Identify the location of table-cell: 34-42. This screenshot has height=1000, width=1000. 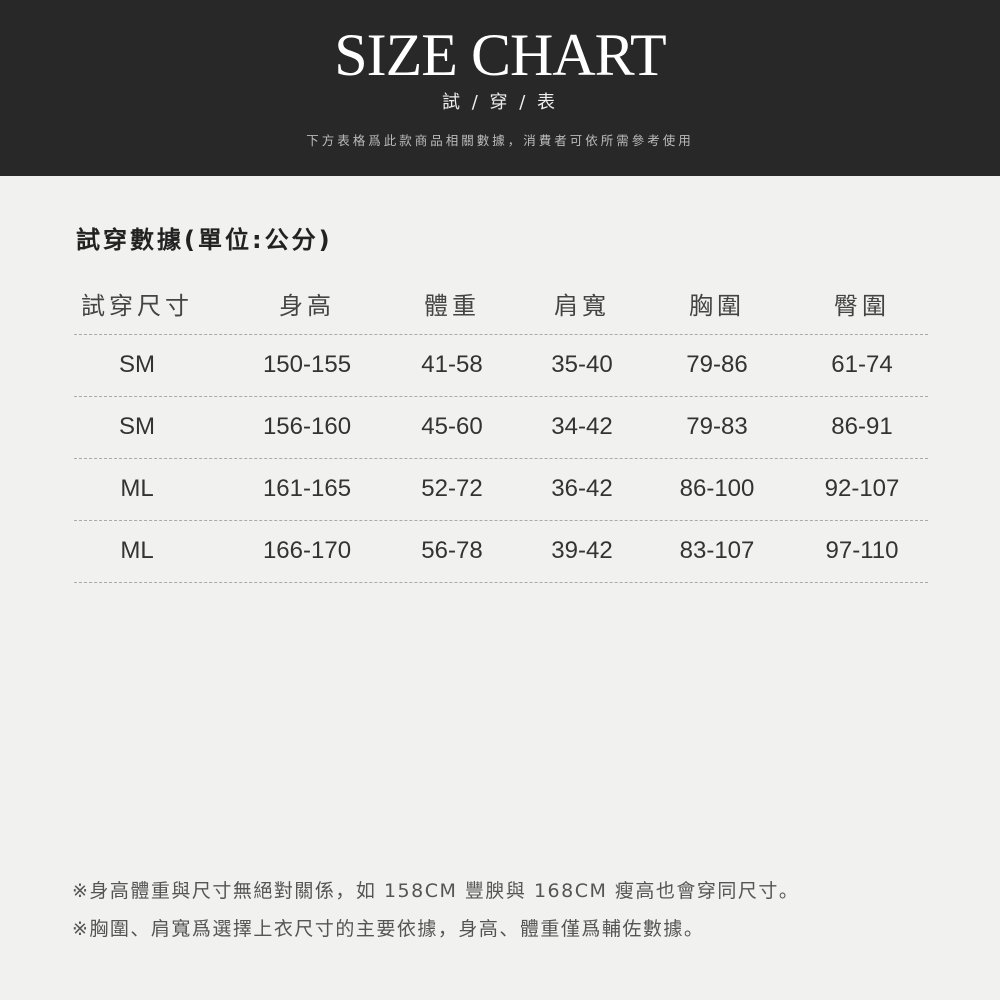
(582, 426).